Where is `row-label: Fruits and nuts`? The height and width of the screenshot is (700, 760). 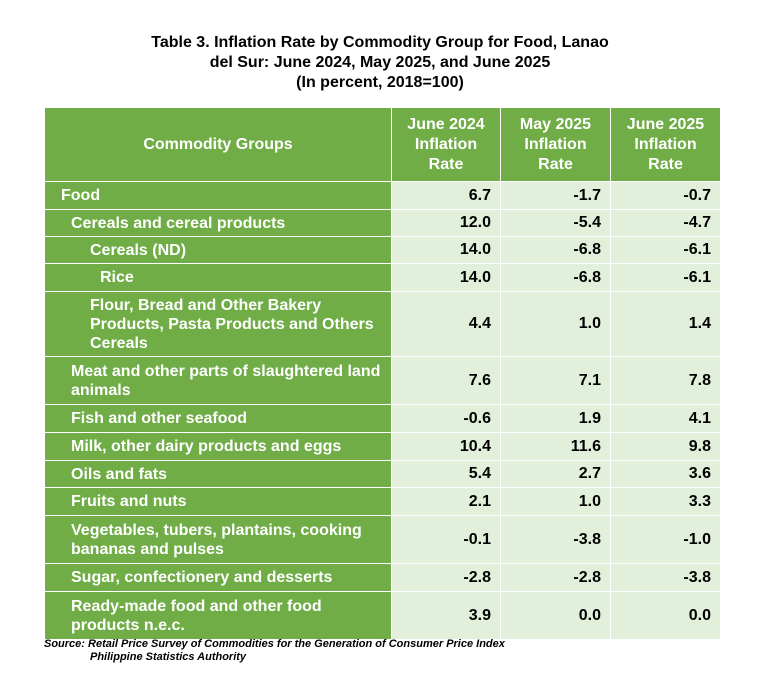
row-label: Fruits and nuts is located at coordinates (218, 501).